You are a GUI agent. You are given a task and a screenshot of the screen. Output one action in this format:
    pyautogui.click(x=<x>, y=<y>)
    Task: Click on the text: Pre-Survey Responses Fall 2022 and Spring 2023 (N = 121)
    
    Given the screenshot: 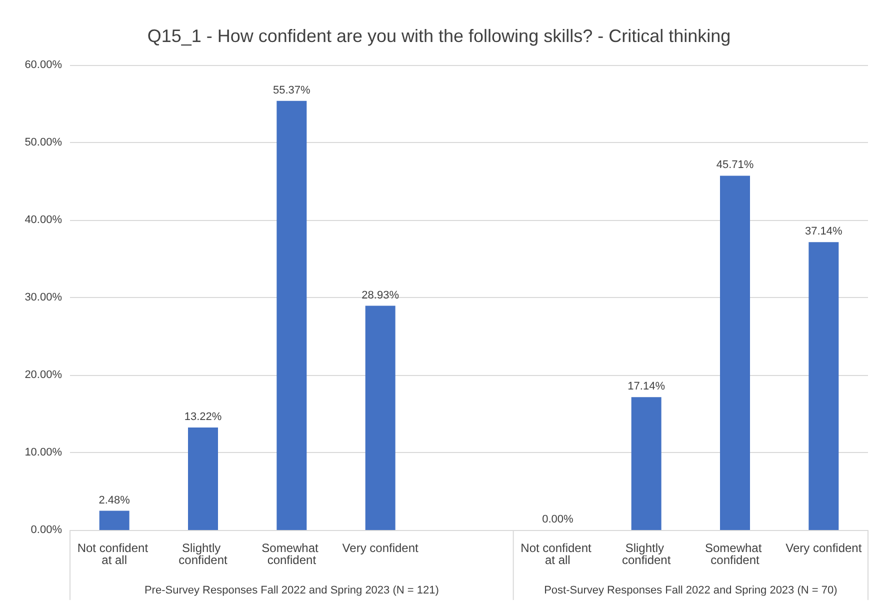 What is the action you would take?
    pyautogui.click(x=291, y=590)
    